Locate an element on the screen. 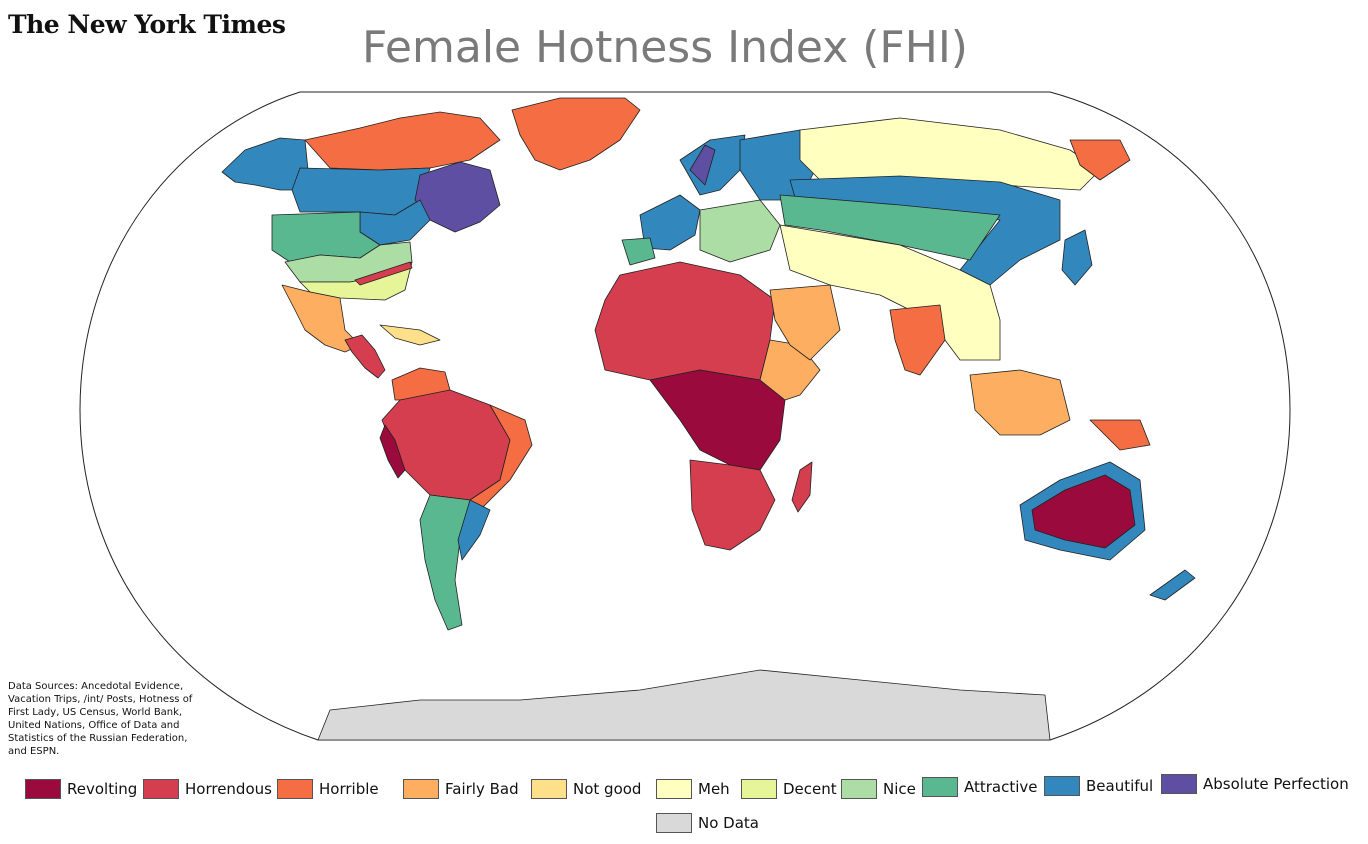 This screenshot has width=1368, height=844. region-japan is located at coordinates (1077, 257).